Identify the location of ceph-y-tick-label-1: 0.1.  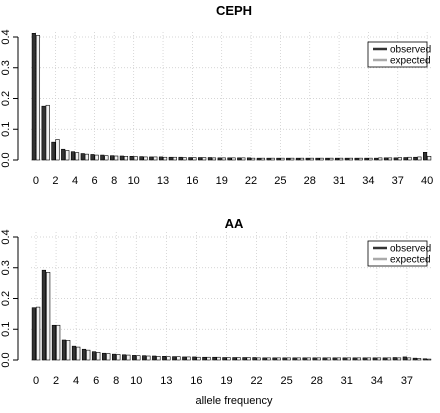
(6, 129).